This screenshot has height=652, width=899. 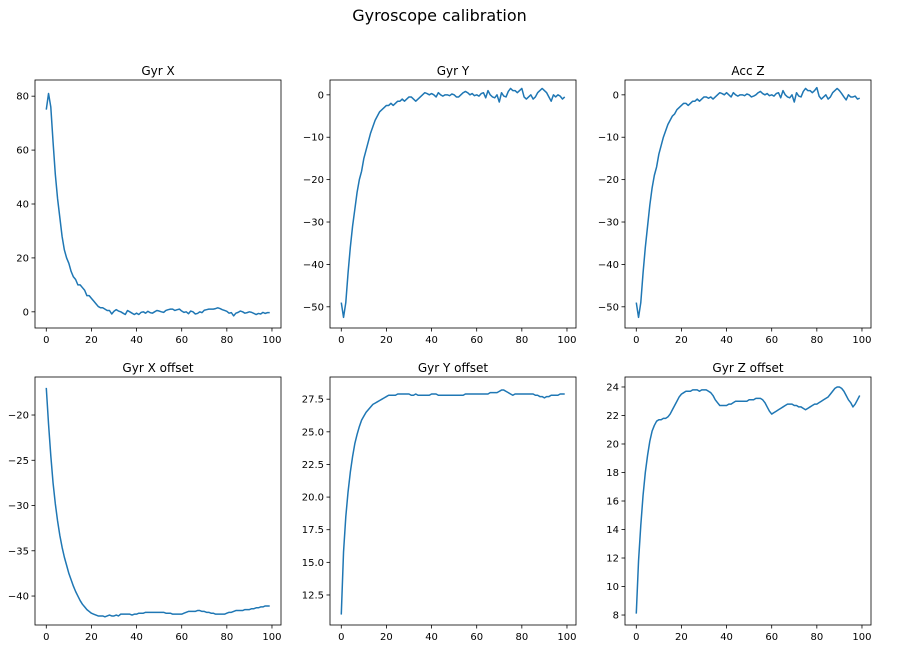 What do you see at coordinates (439, 15) in the screenshot?
I see `figure-title: Gyroscope calibration` at bounding box center [439, 15].